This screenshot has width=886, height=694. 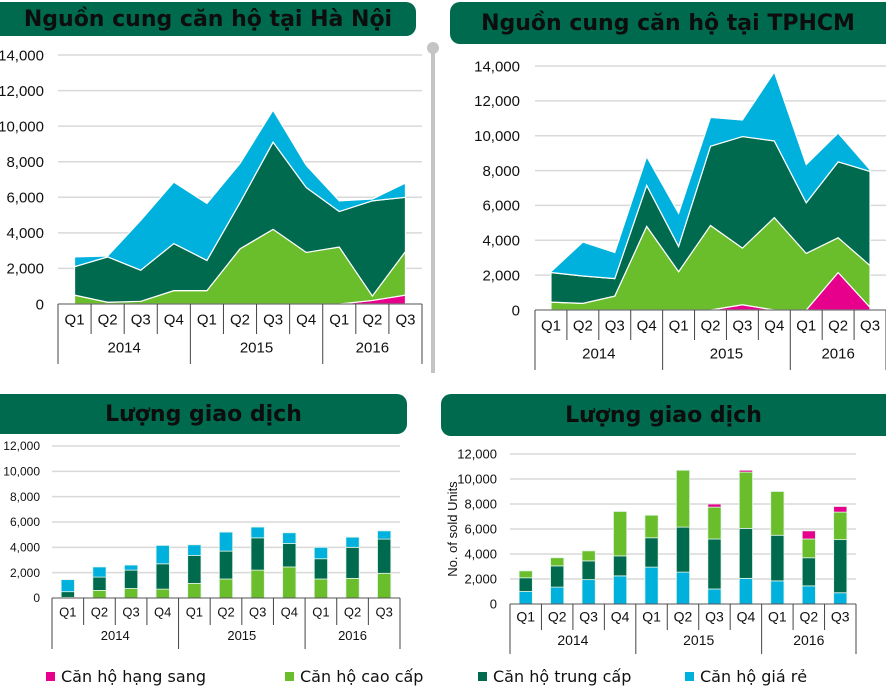 What do you see at coordinates (497, 66) in the screenshot?
I see `y-tick-label: 14,000` at bounding box center [497, 66].